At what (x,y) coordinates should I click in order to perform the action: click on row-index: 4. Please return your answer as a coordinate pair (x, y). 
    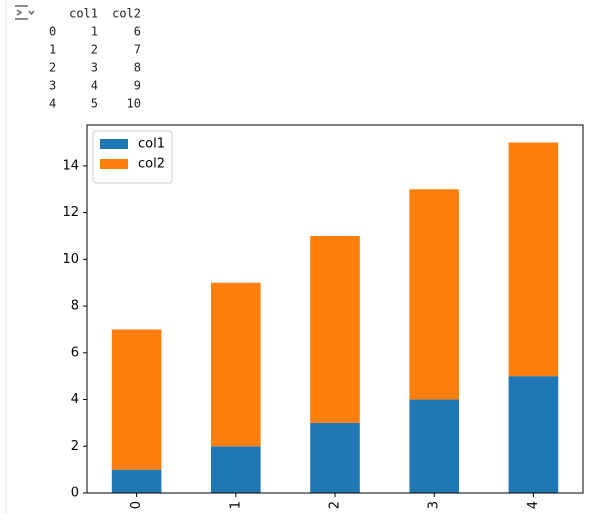
    Looking at the image, I should click on (52, 104).